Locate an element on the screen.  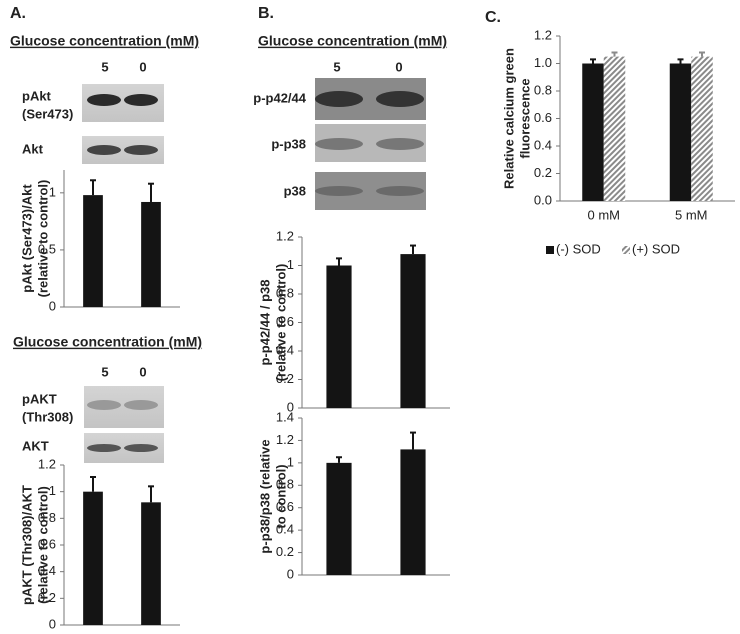
y-tick-label: 1.0 is located at coordinates (543, 62).